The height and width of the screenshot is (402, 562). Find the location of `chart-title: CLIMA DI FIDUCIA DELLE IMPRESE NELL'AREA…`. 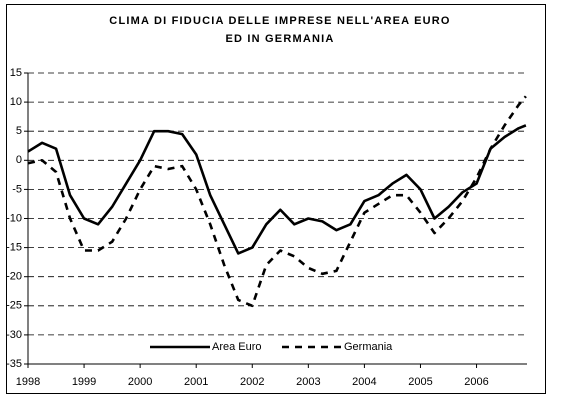

chart-title: CLIMA DI FIDUCIA DELLE IMPRESE NELL'AREA… is located at coordinates (280, 30).